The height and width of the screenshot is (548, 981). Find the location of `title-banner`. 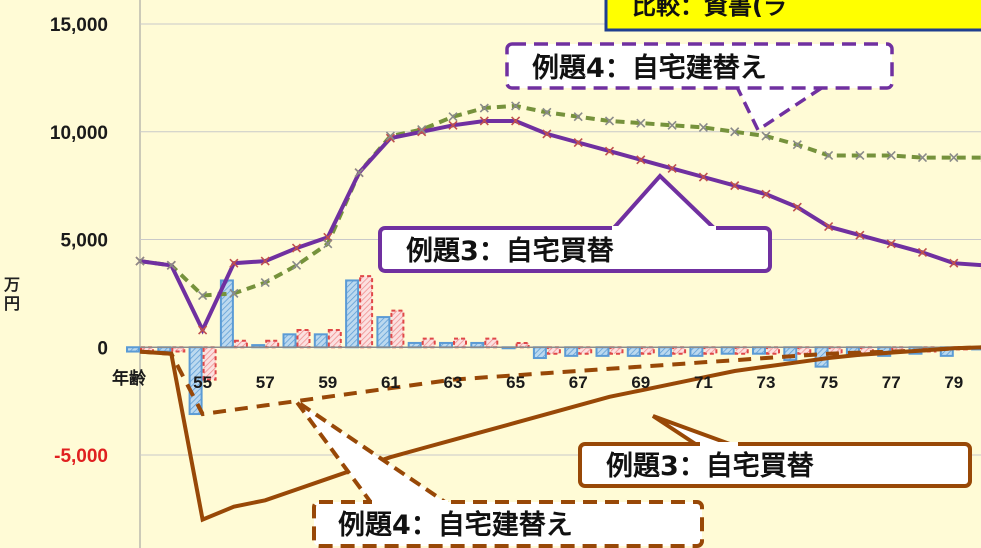

title-banner is located at coordinates (792, 16).